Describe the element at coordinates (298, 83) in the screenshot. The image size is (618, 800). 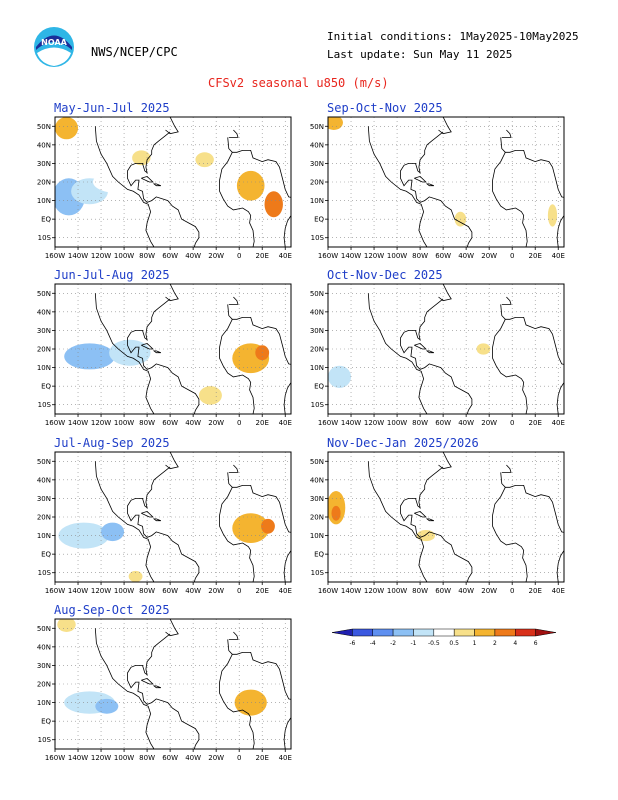
I see `page-title: CFSv2 seasonal u850 (m/s)` at that location.